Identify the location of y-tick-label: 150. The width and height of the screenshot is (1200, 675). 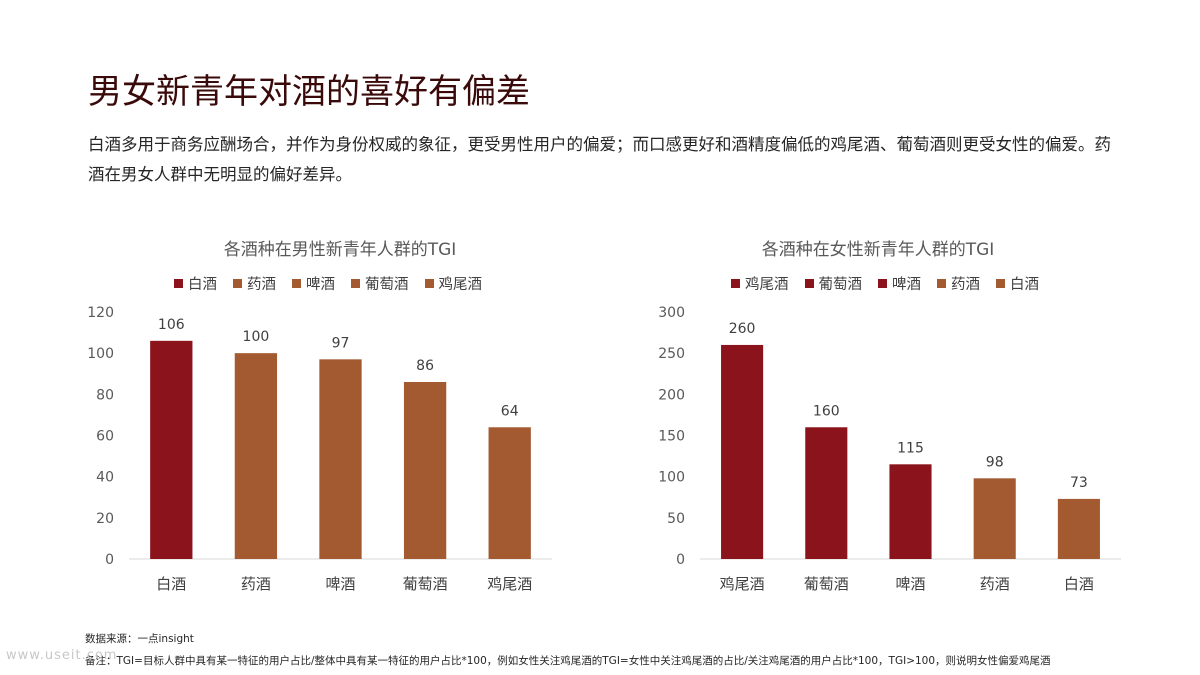
(671, 437).